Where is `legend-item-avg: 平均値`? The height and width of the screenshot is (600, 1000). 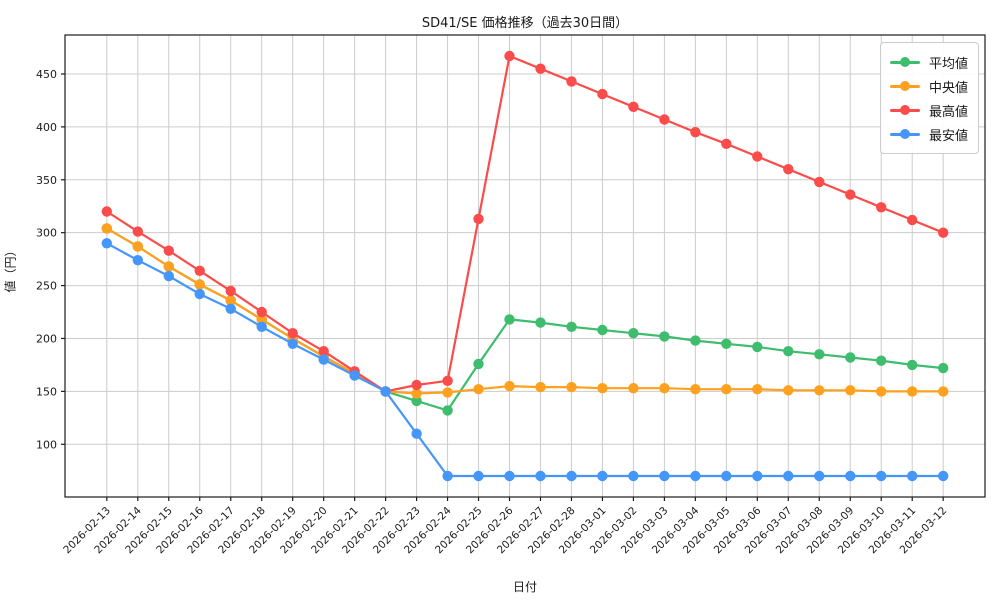 legend-item-avg: 平均値 is located at coordinates (928, 62).